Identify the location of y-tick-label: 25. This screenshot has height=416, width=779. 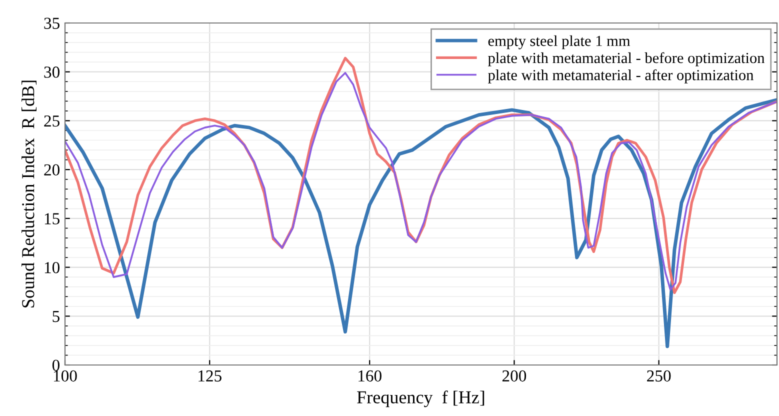
(52, 121).